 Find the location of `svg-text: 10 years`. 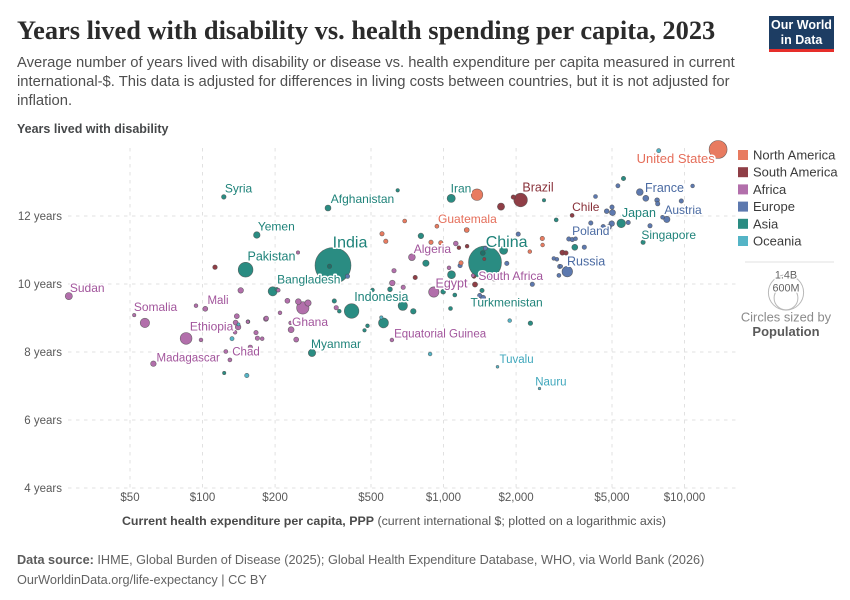

svg-text: 10 years is located at coordinates (40, 285).